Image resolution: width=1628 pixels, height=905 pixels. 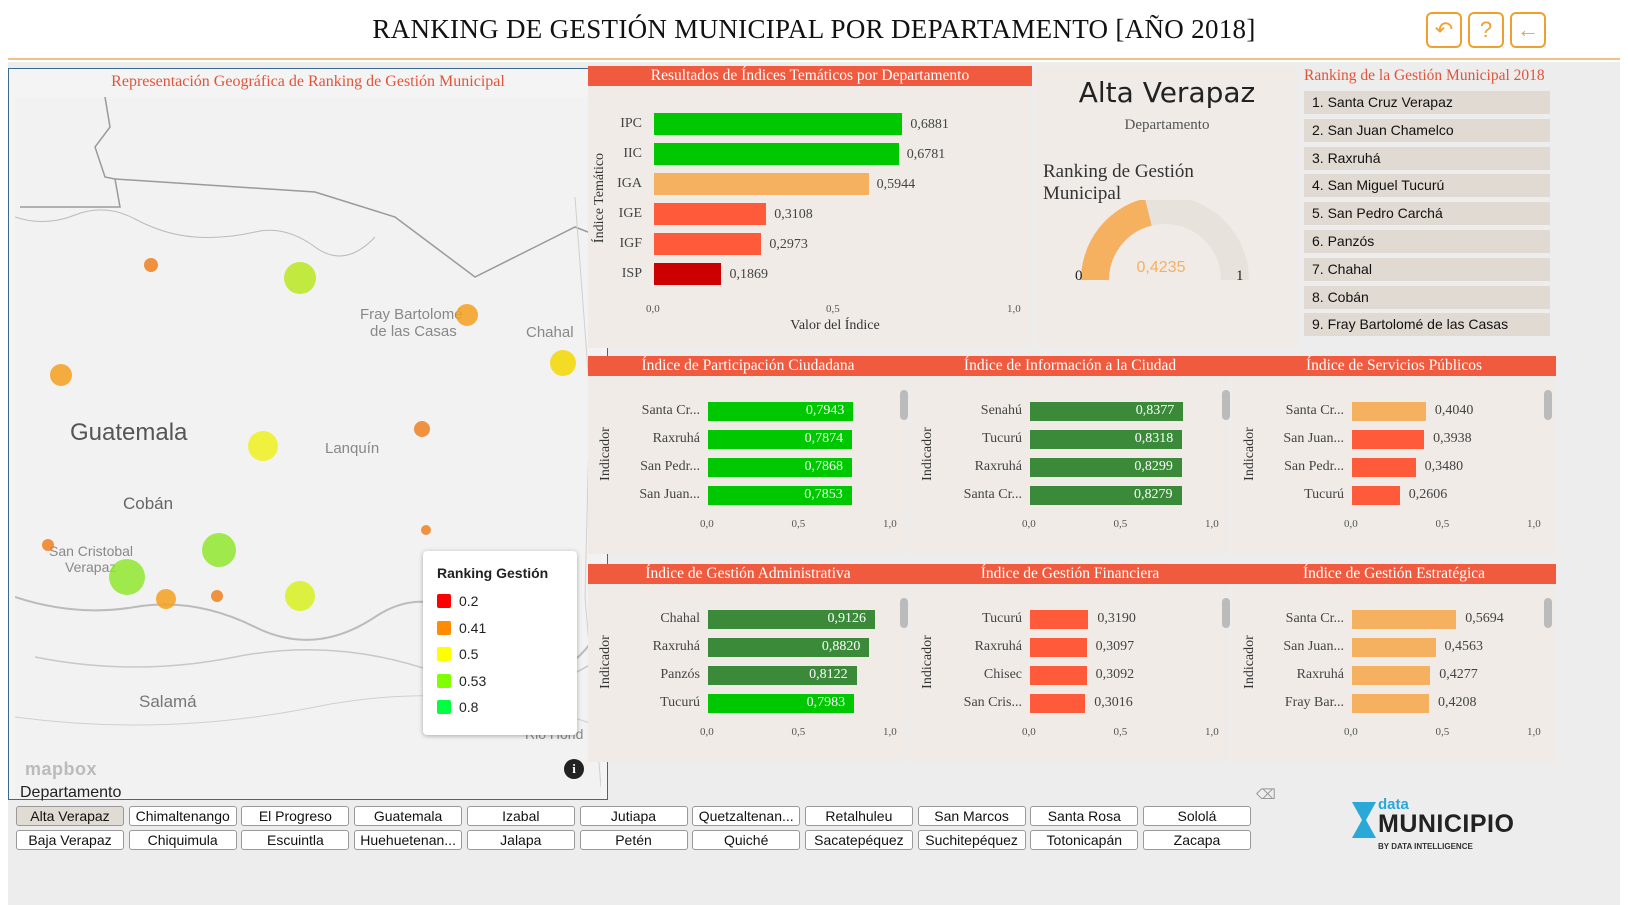 I want to click on department-button: Sacatepéquez, so click(x=858, y=840).